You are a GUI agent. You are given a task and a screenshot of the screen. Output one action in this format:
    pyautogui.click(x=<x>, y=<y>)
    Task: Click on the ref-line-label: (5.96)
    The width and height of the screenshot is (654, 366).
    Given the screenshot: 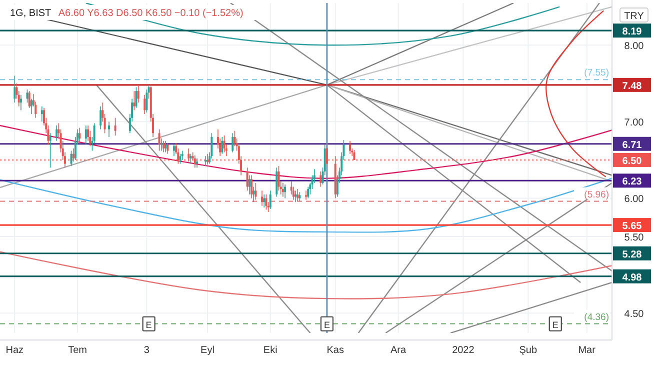 What is the action you would take?
    pyautogui.click(x=596, y=194)
    